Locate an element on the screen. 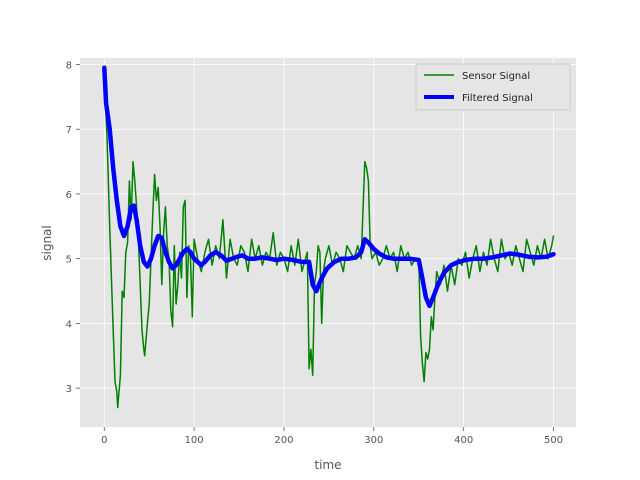 The height and width of the screenshot is (480, 640). x-tick-label-400: 400 is located at coordinates (463, 440).